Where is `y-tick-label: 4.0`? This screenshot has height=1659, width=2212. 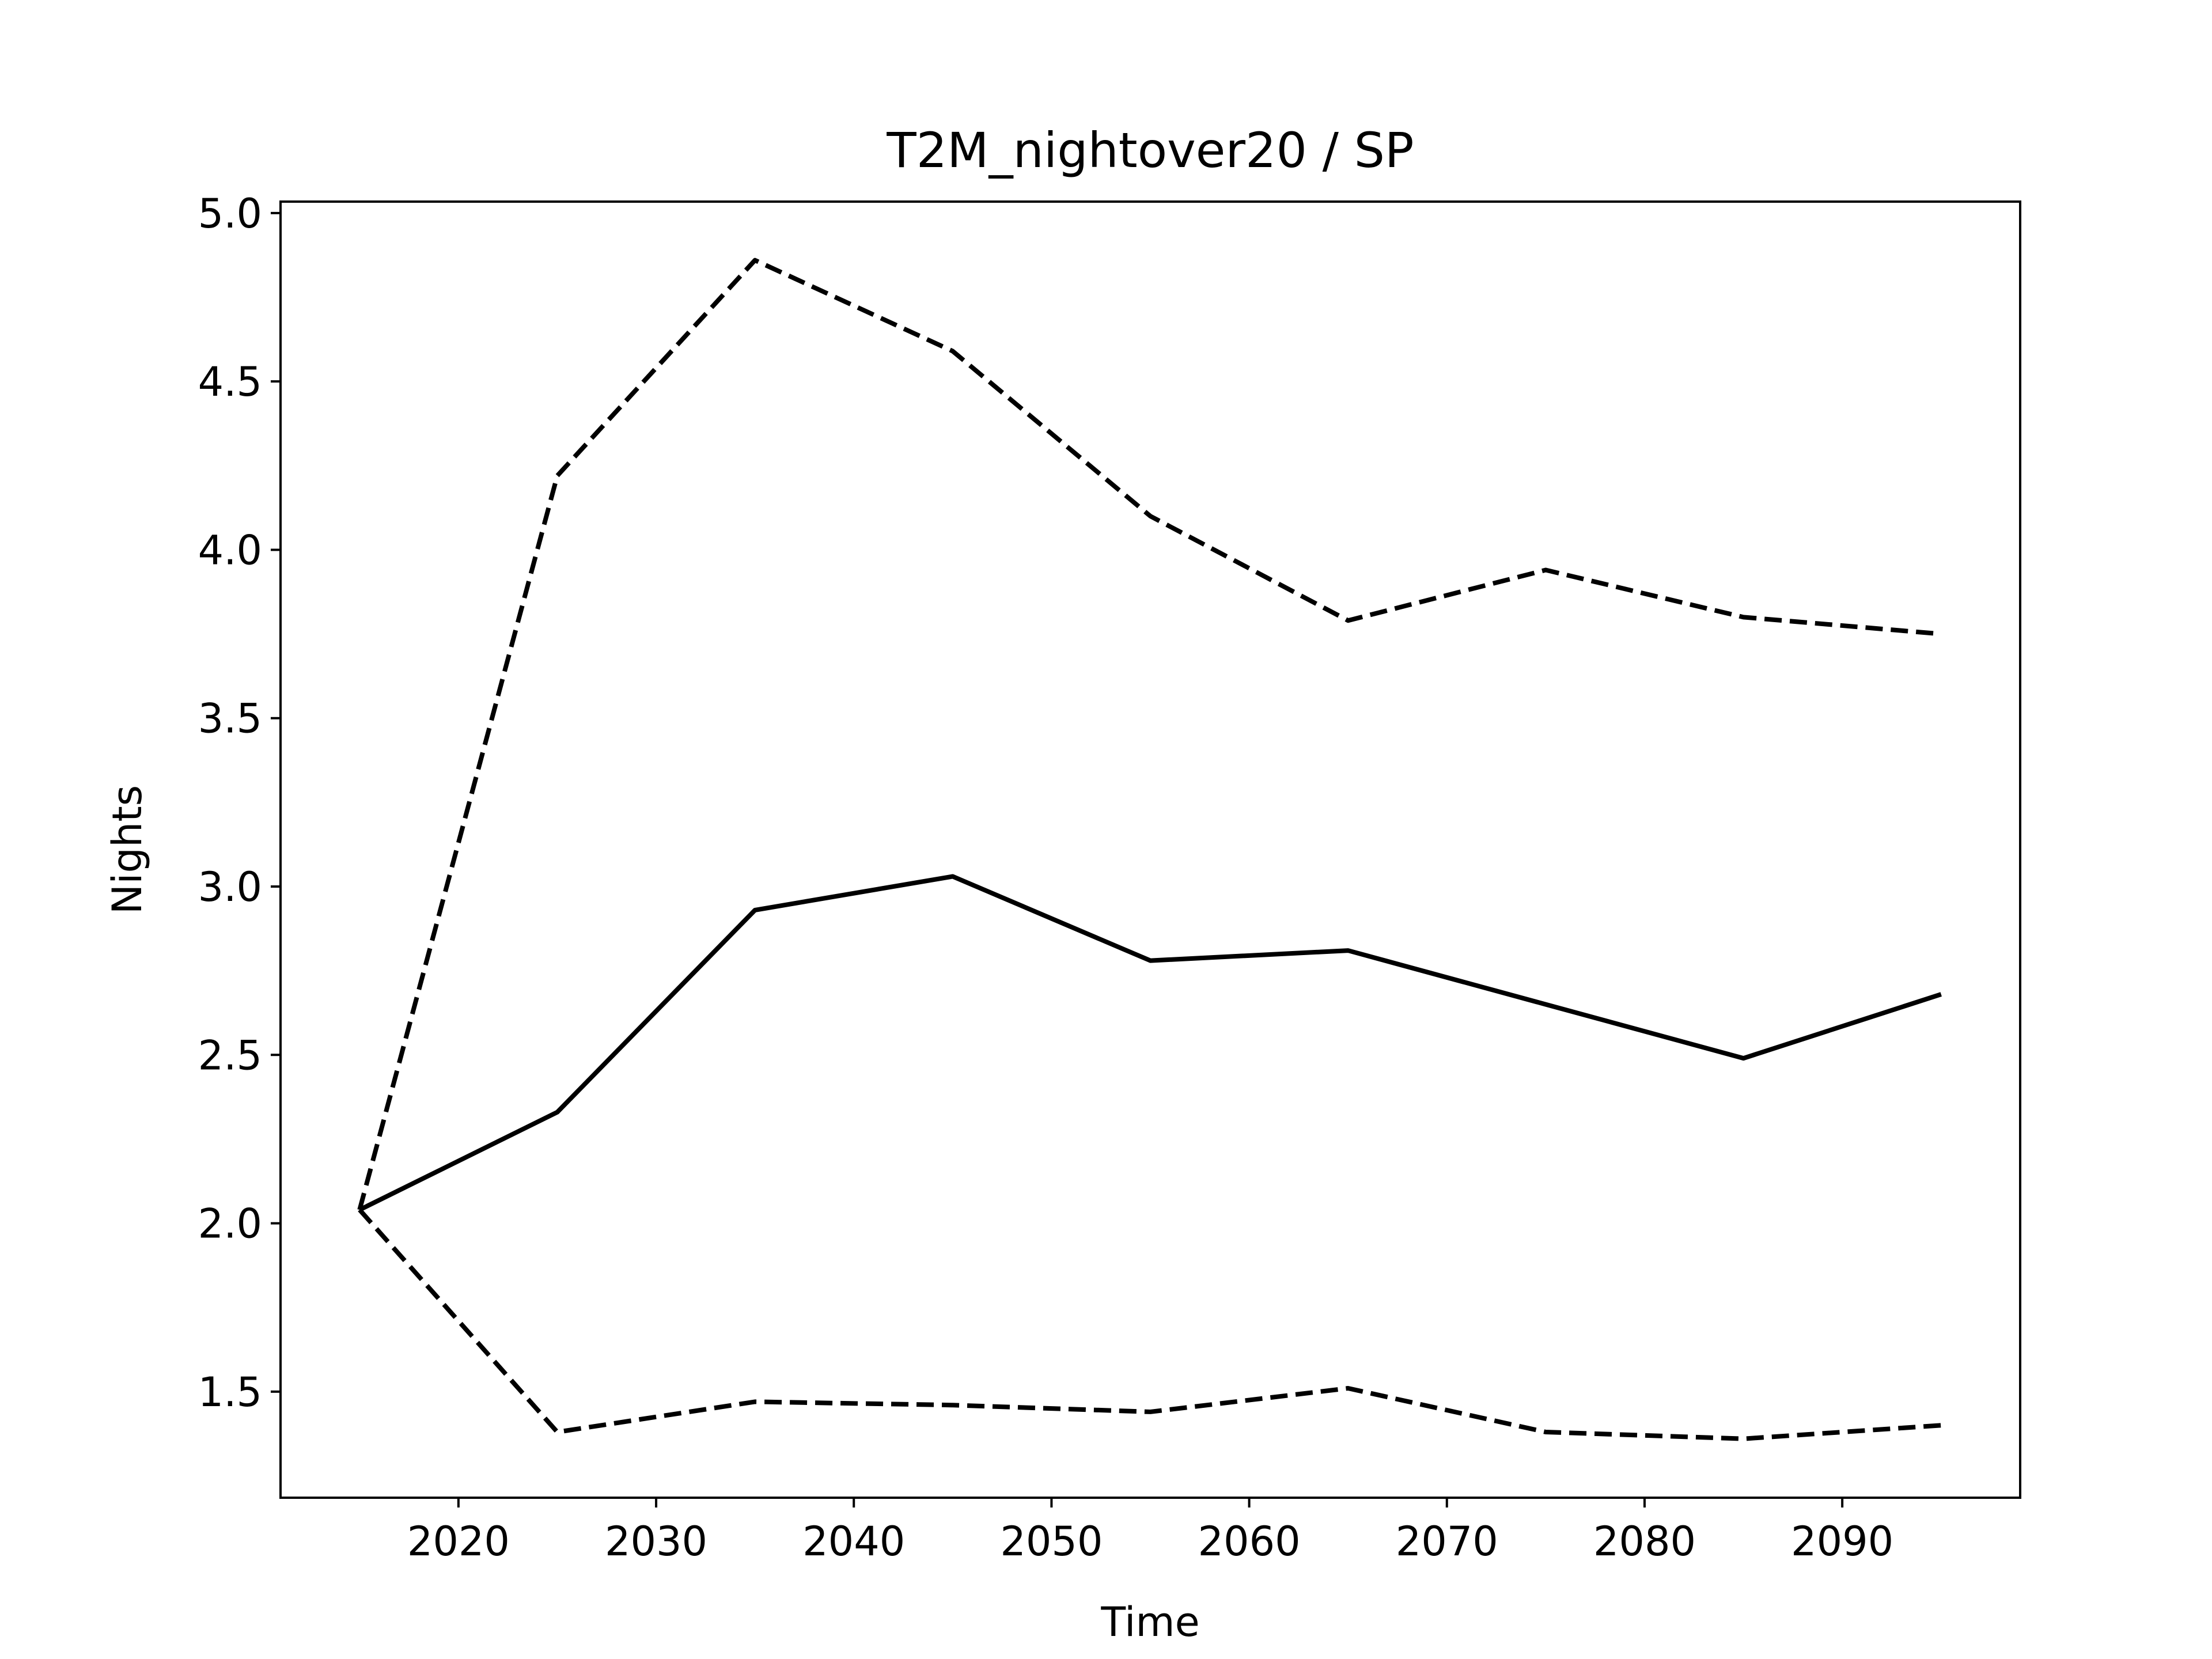 y-tick-label: 4.0 is located at coordinates (230, 550).